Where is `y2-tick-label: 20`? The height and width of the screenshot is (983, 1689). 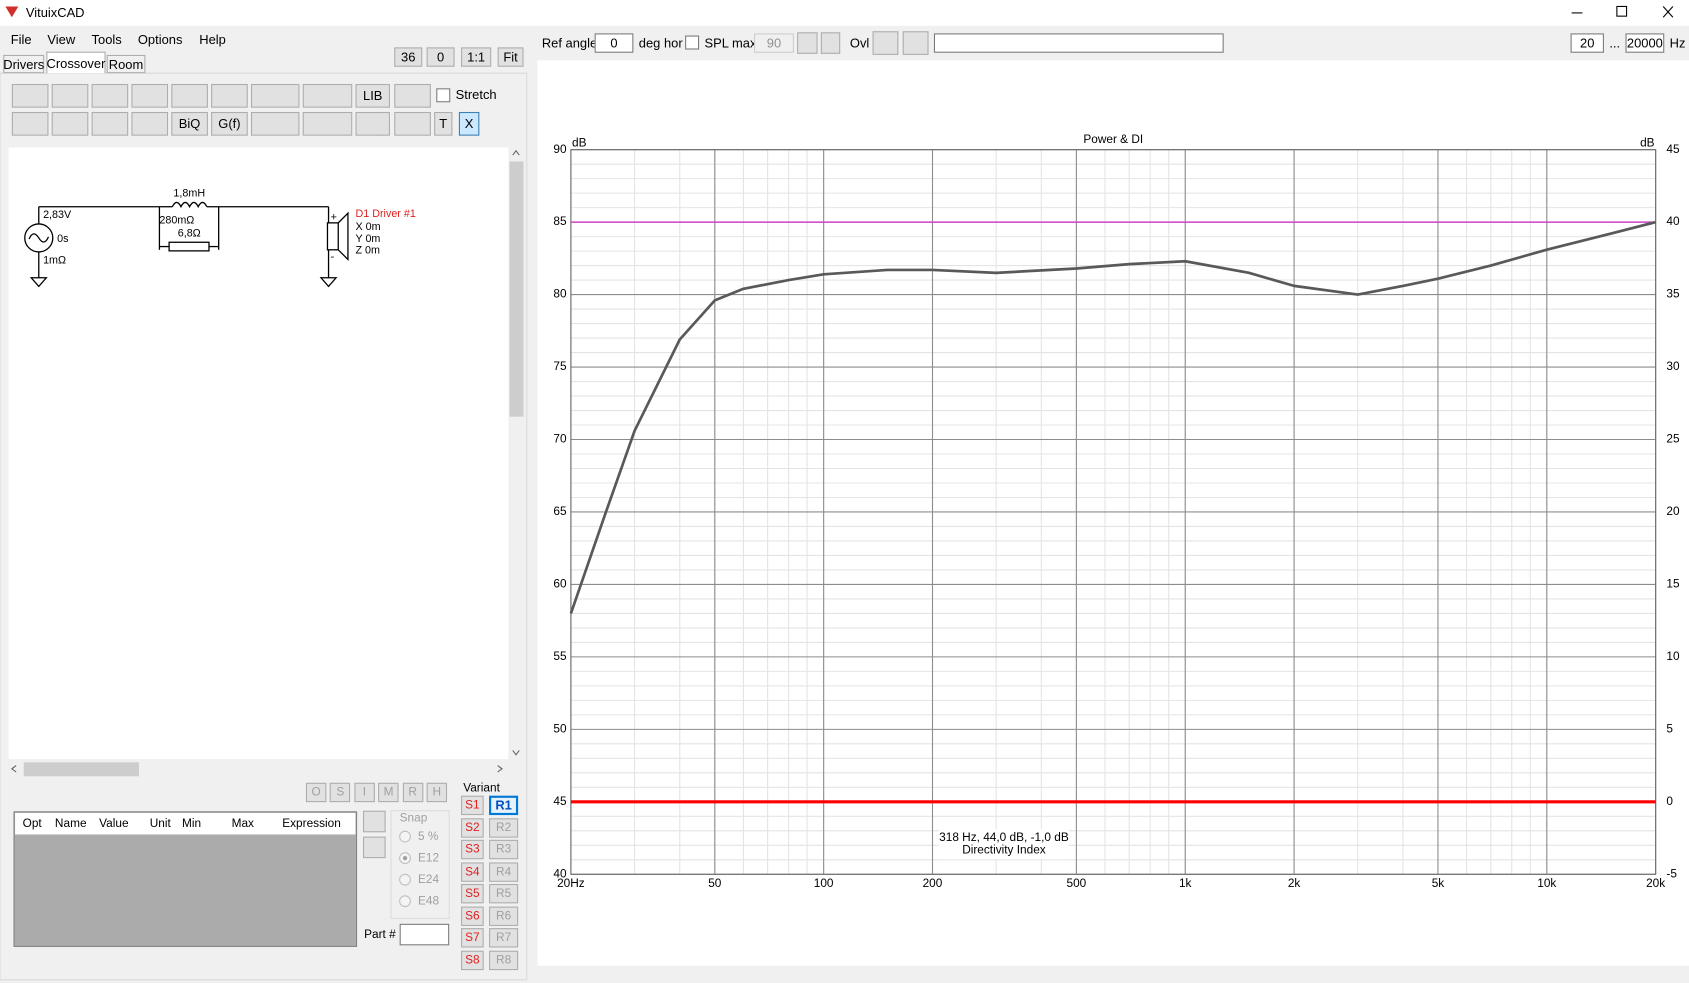 y2-tick-label: 20 is located at coordinates (1673, 511).